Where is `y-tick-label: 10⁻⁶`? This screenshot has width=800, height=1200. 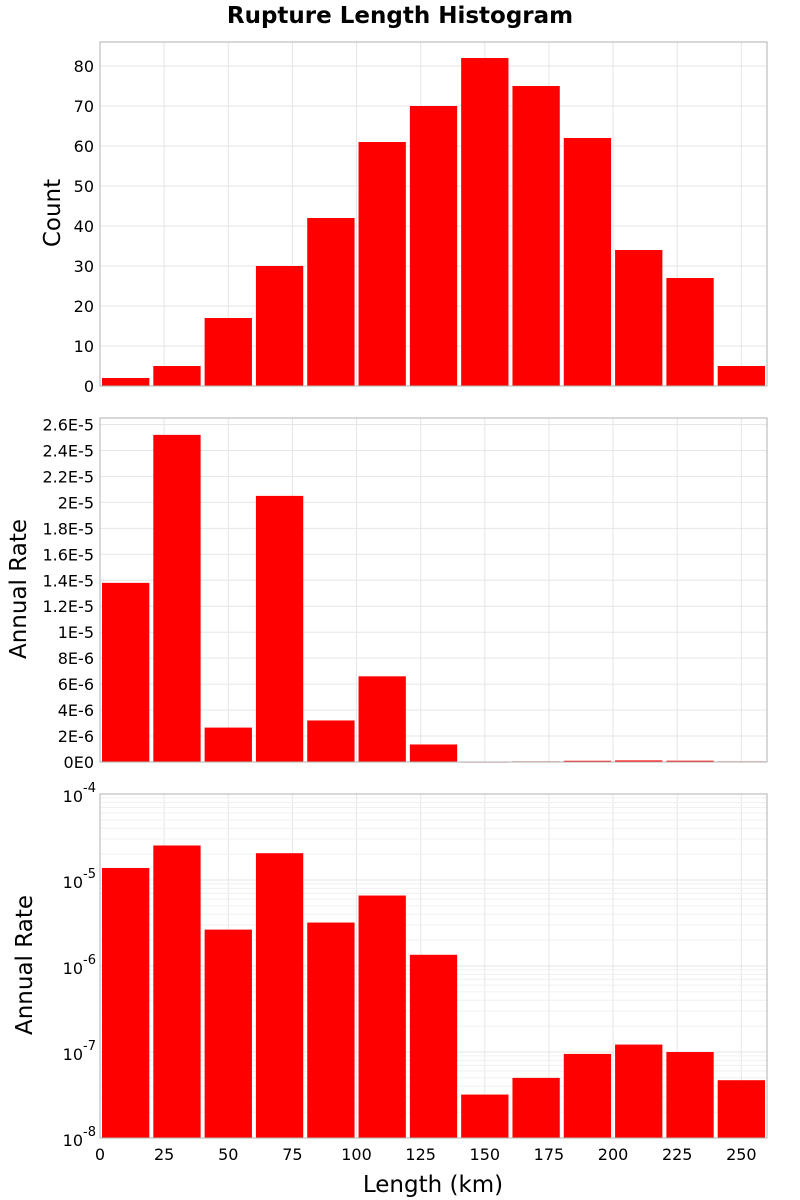
y-tick-label: 10⁻⁶ is located at coordinates (79, 965).